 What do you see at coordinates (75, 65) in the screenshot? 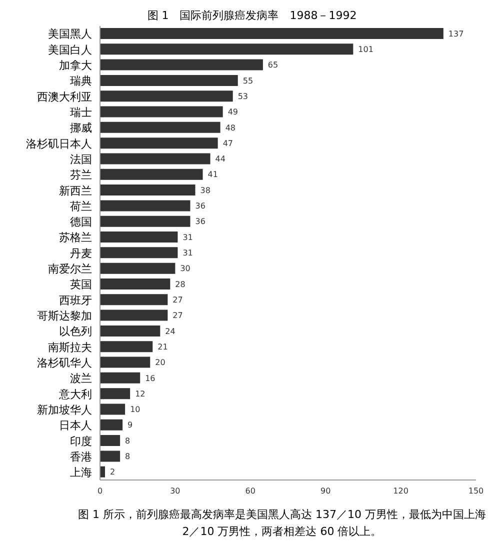
I see `y-tick-label: 加拿大` at bounding box center [75, 65].